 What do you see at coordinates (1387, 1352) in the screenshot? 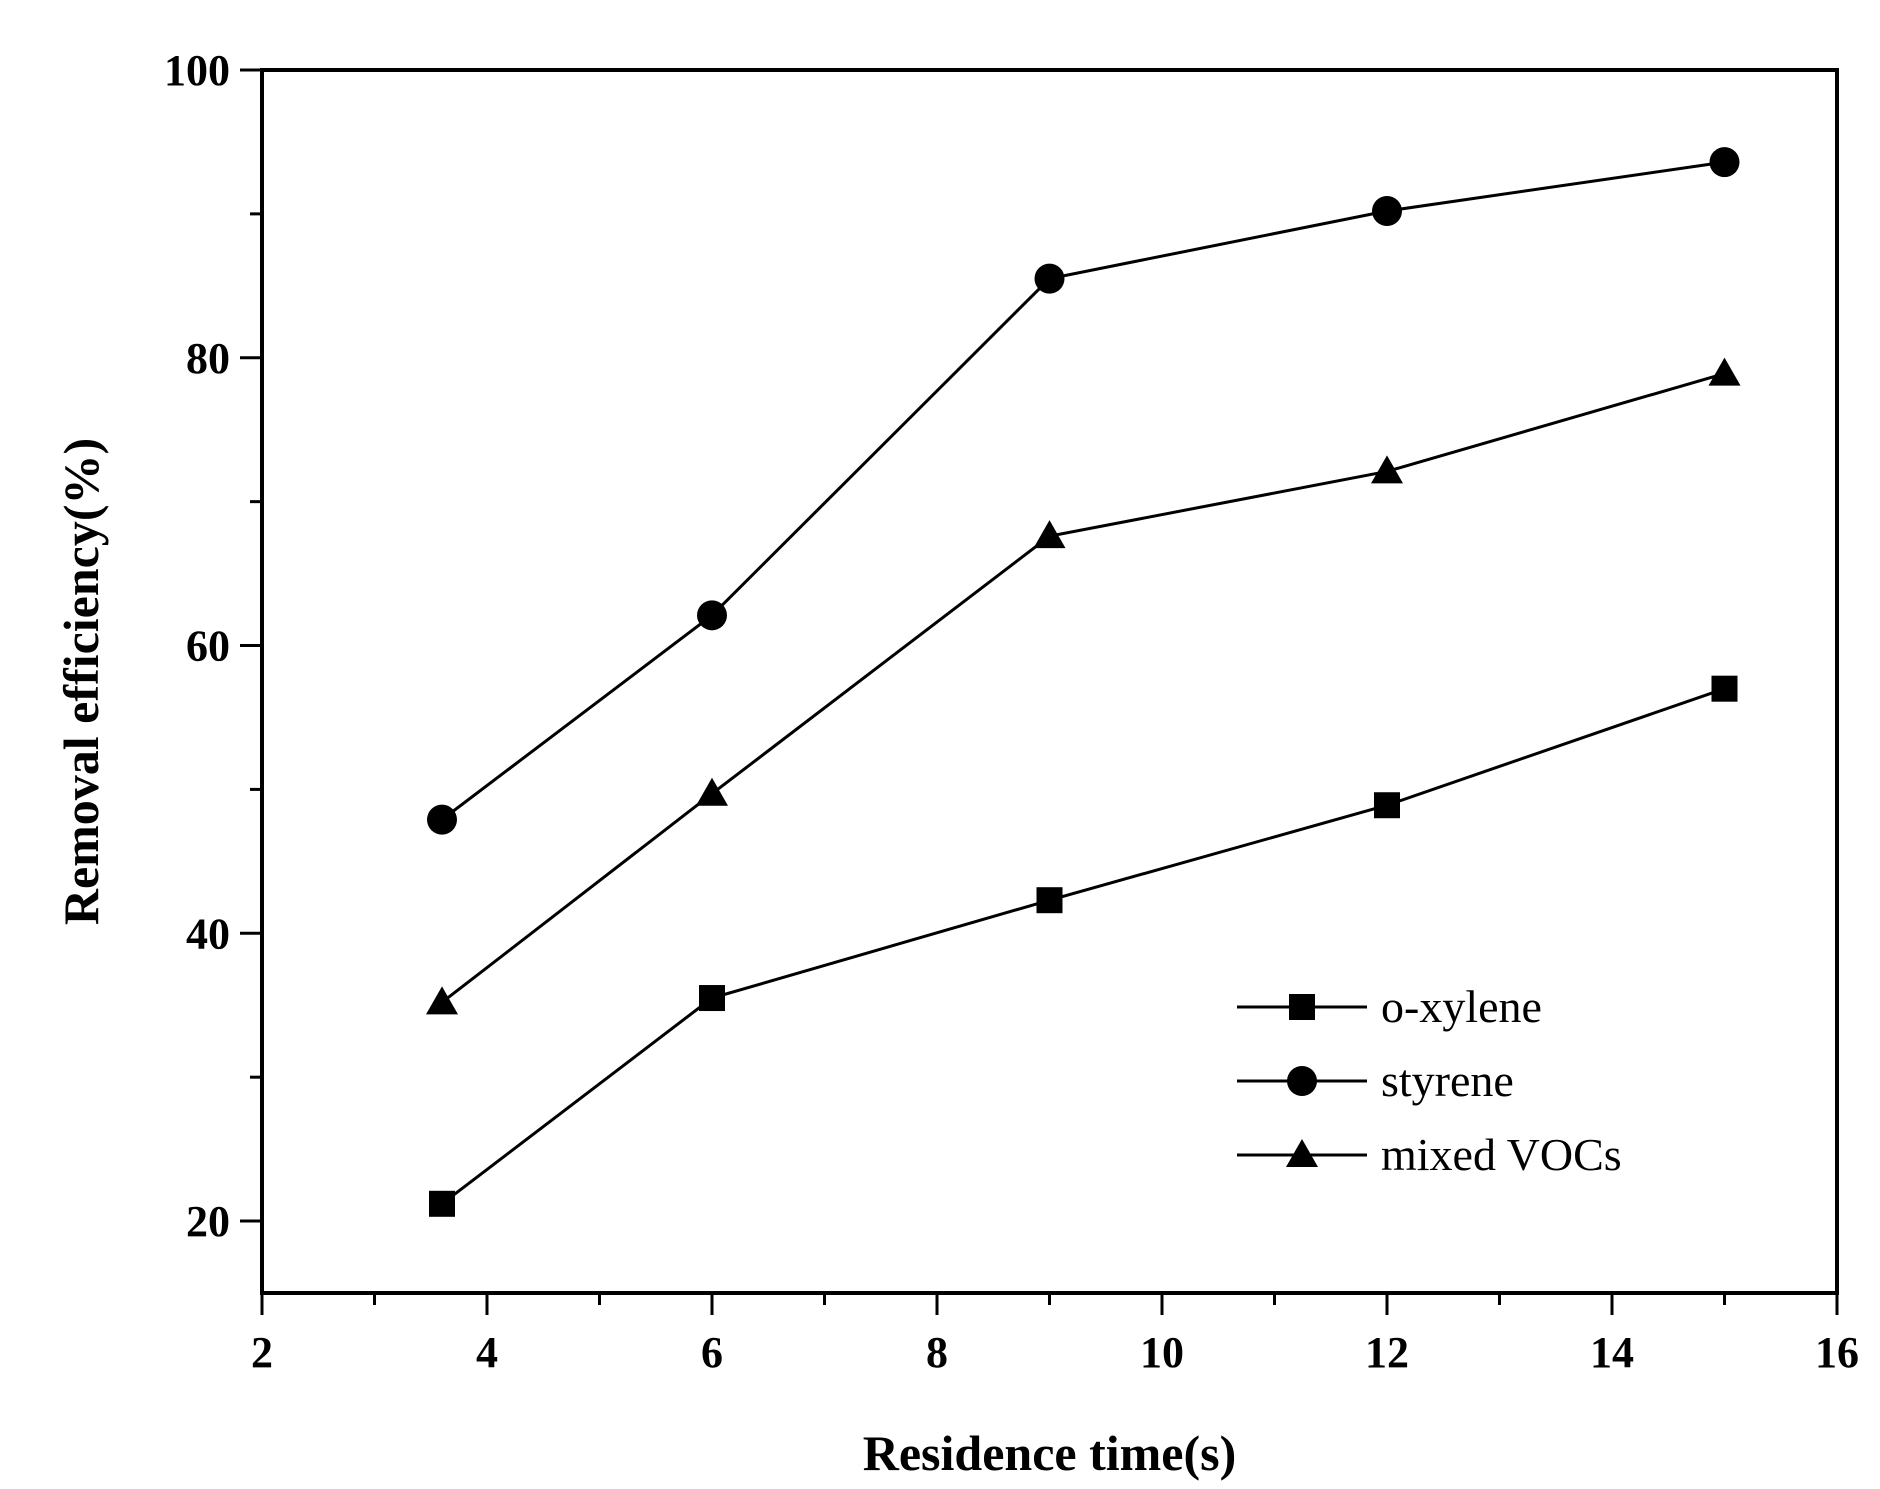
I see `x-tick-label-12: 12` at bounding box center [1387, 1352].